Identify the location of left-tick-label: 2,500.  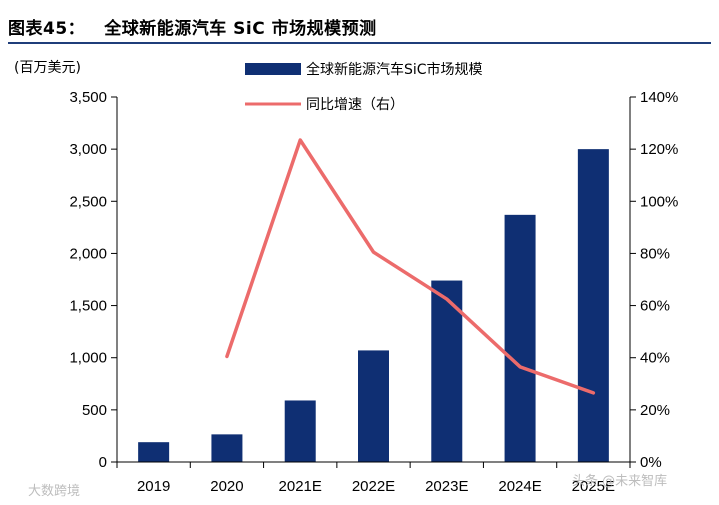
(88, 201).